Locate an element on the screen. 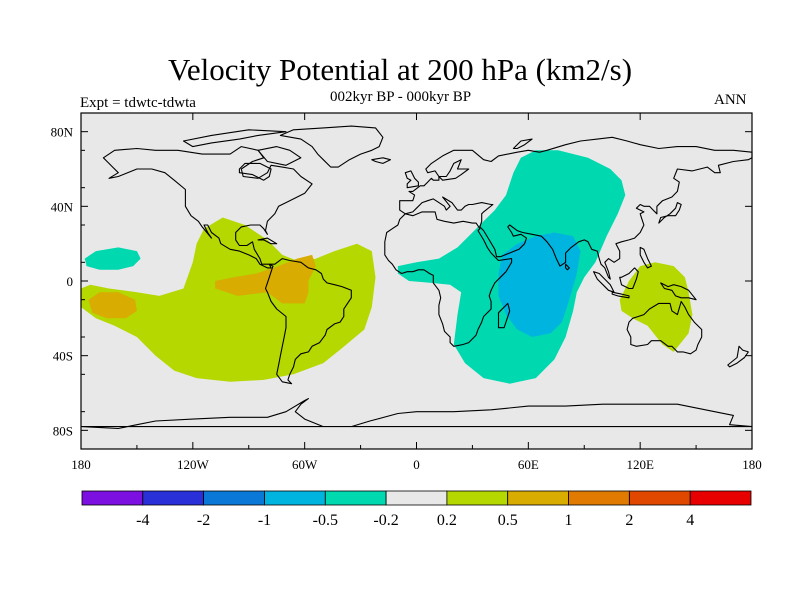 The height and width of the screenshot is (600, 800). lat-tick-label: 0 is located at coordinates (70, 281).